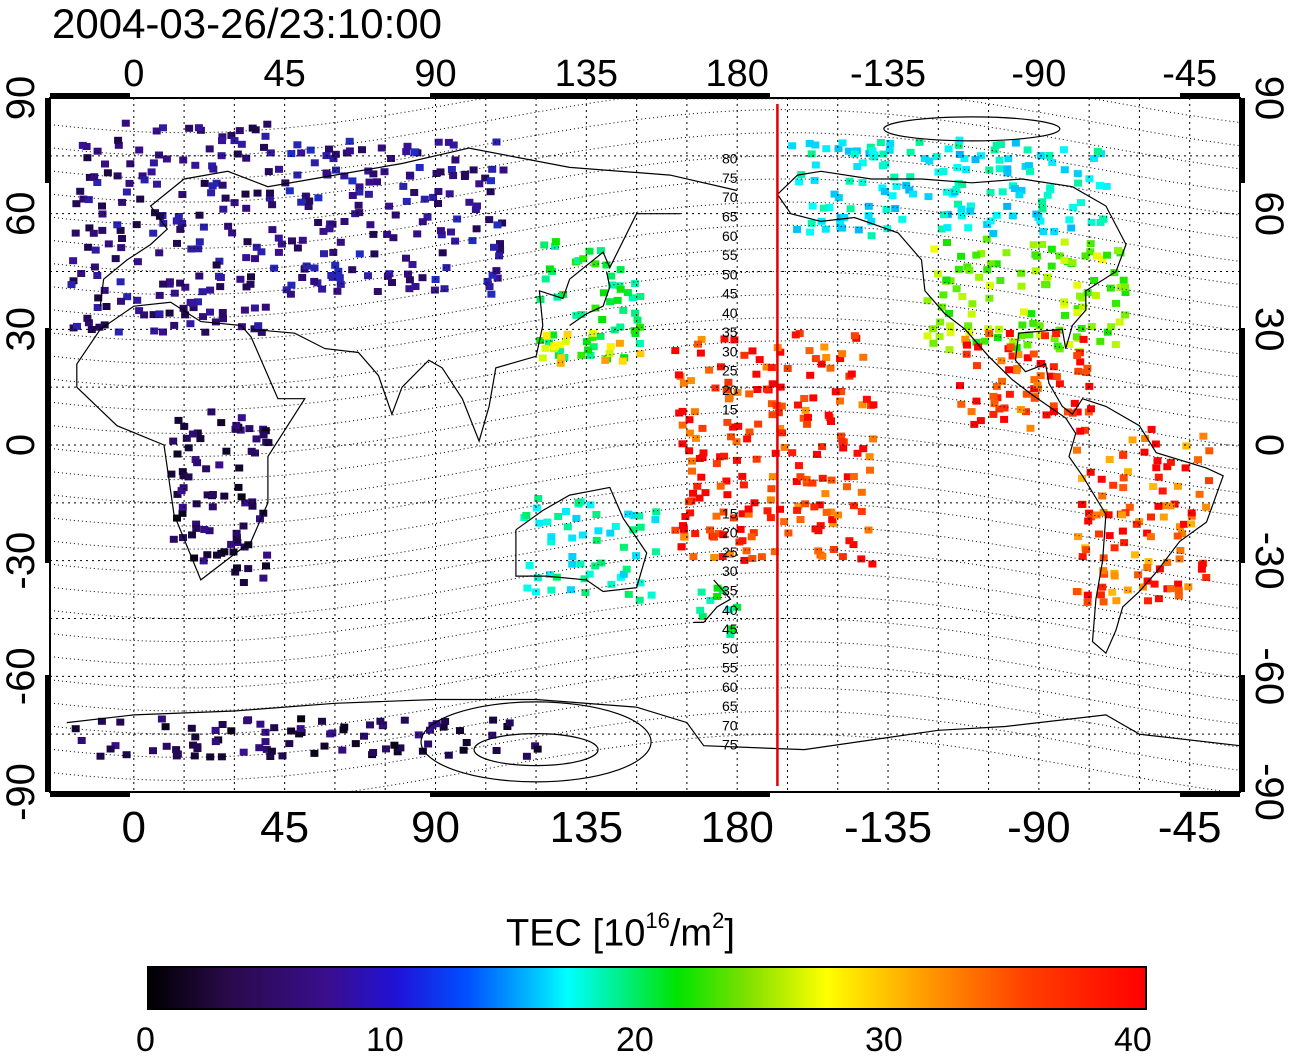 This screenshot has height=1059, width=1292. What do you see at coordinates (730, 236) in the screenshot?
I see `magnetic-latitude-label: 60` at bounding box center [730, 236].